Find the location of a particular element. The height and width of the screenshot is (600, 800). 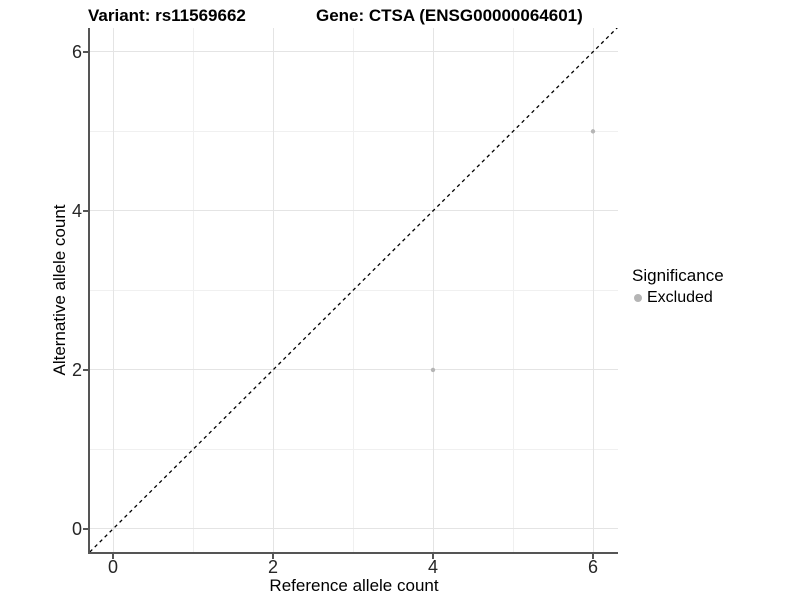

y-tick-label: 6 is located at coordinates (76, 51).